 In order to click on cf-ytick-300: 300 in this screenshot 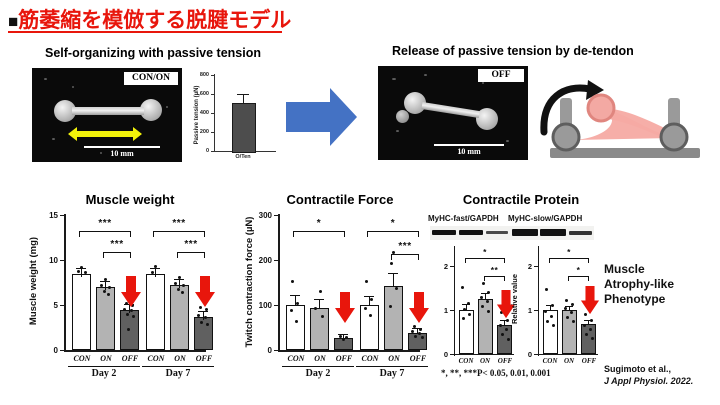, I will do `click(265, 215)`.